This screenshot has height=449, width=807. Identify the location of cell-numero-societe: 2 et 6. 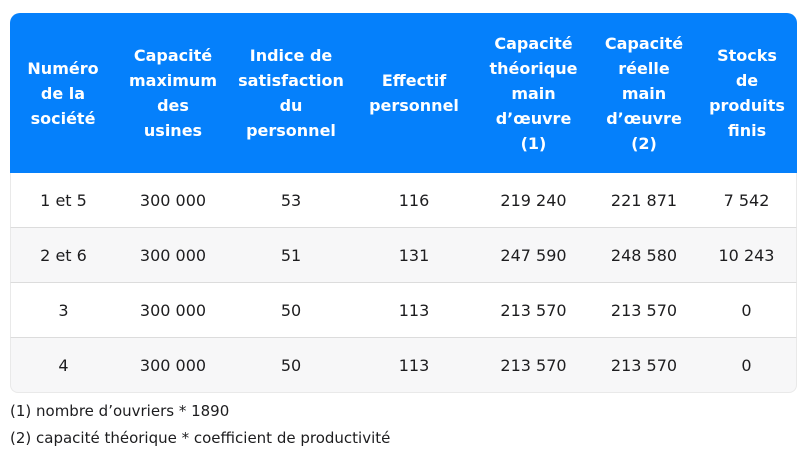
(63, 255).